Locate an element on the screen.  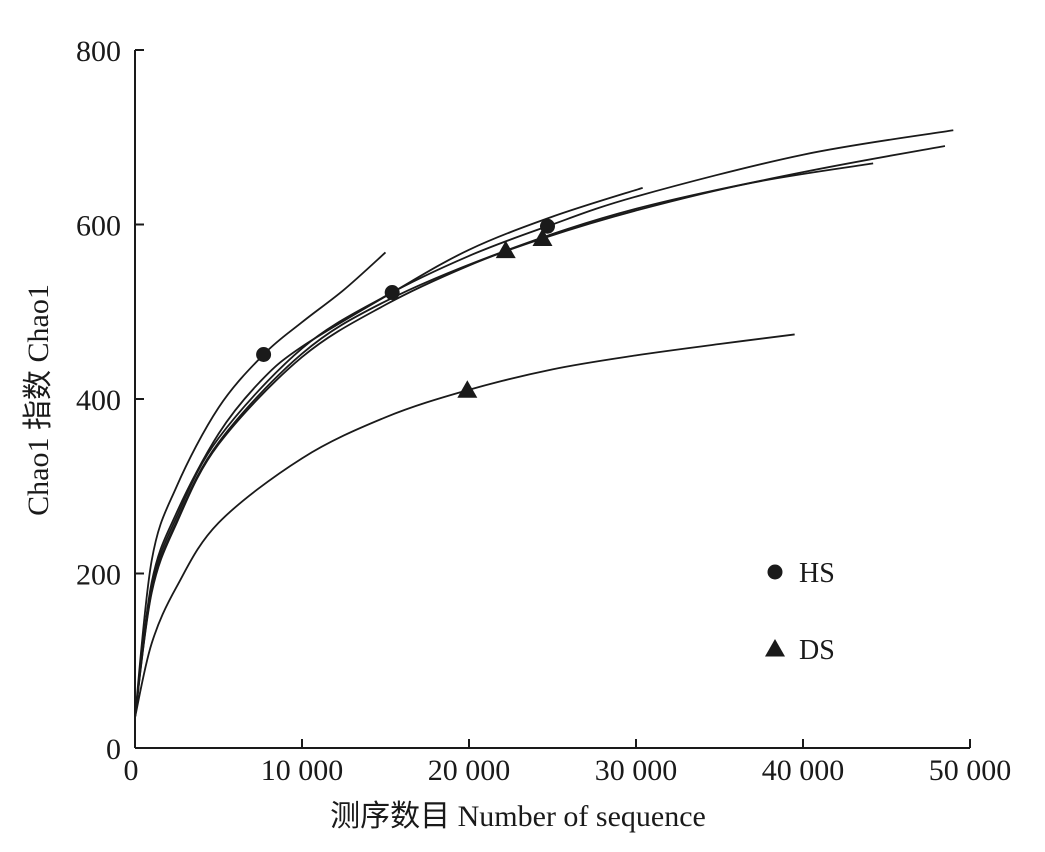
x-tick-label: 10 000 is located at coordinates (302, 770).